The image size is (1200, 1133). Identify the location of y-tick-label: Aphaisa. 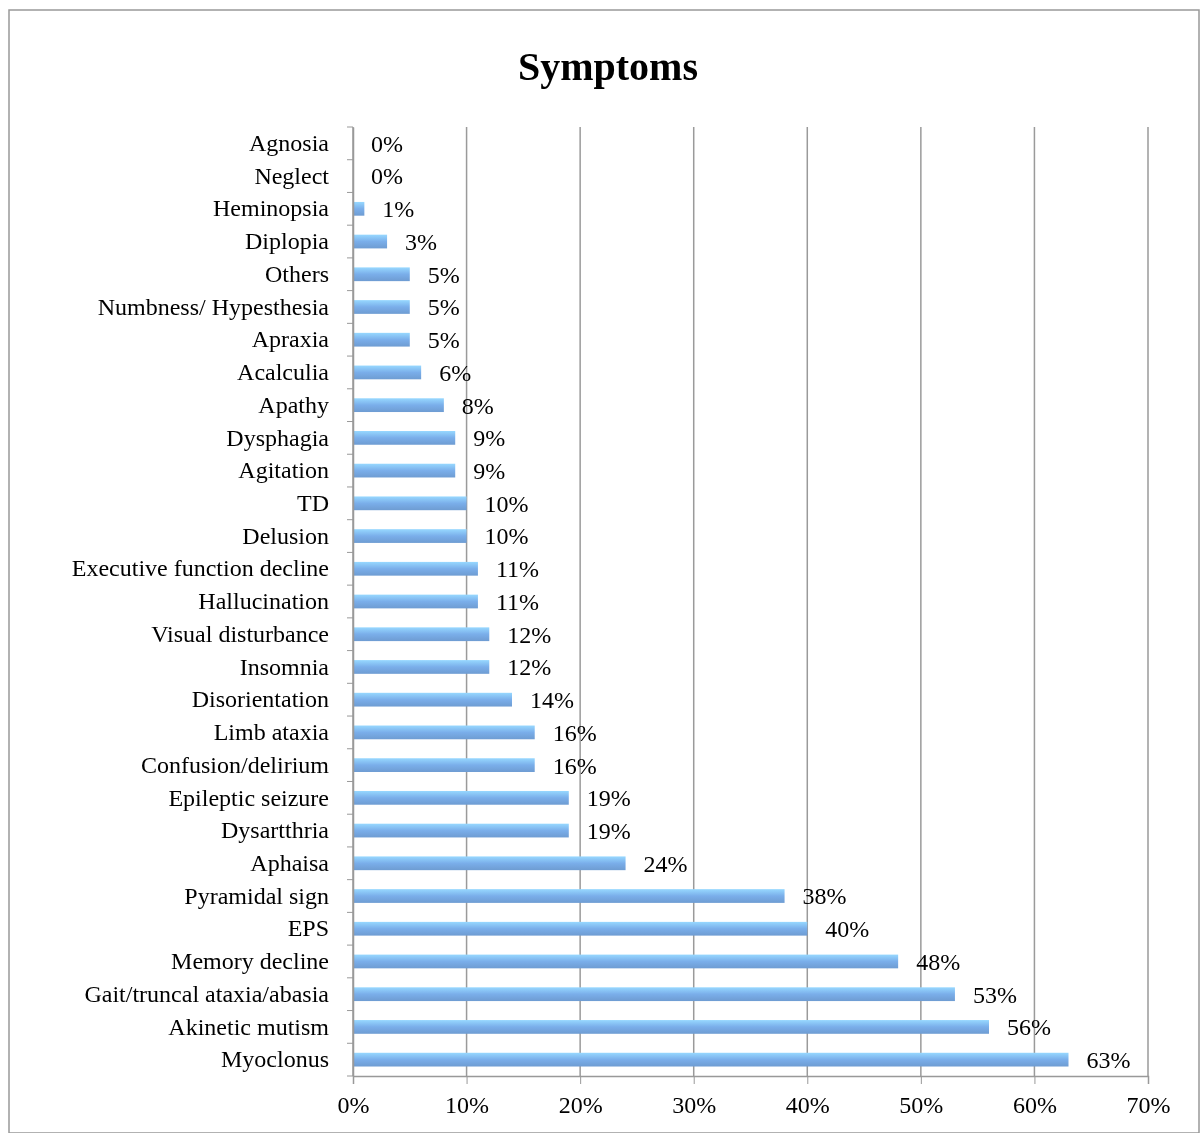
(290, 862).